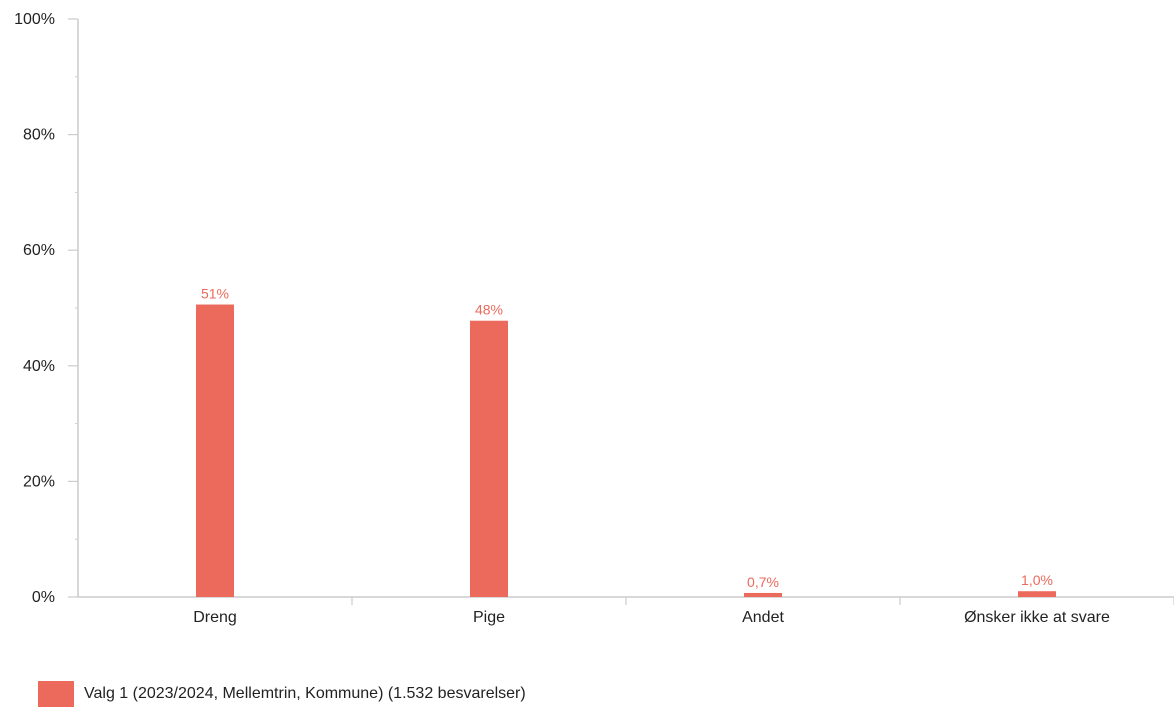 The image size is (1174, 707). I want to click on y-axis: 0% 20% 40% 60% 80% 100%, so click(46, 308).